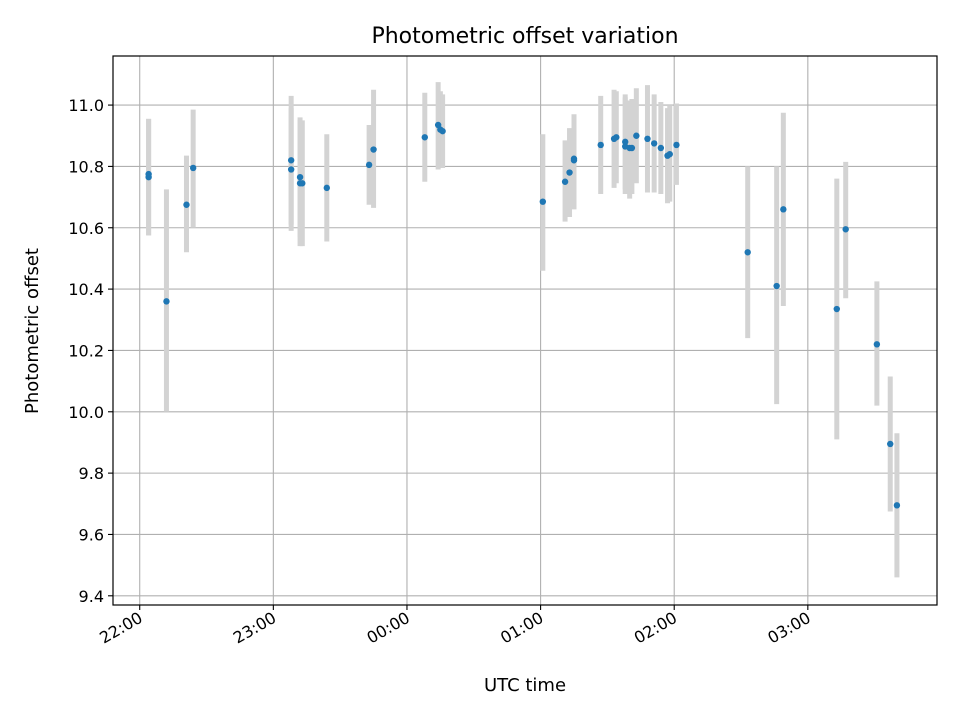  What do you see at coordinates (86, 350) in the screenshot?
I see `y-tick-label: 10.2` at bounding box center [86, 350].